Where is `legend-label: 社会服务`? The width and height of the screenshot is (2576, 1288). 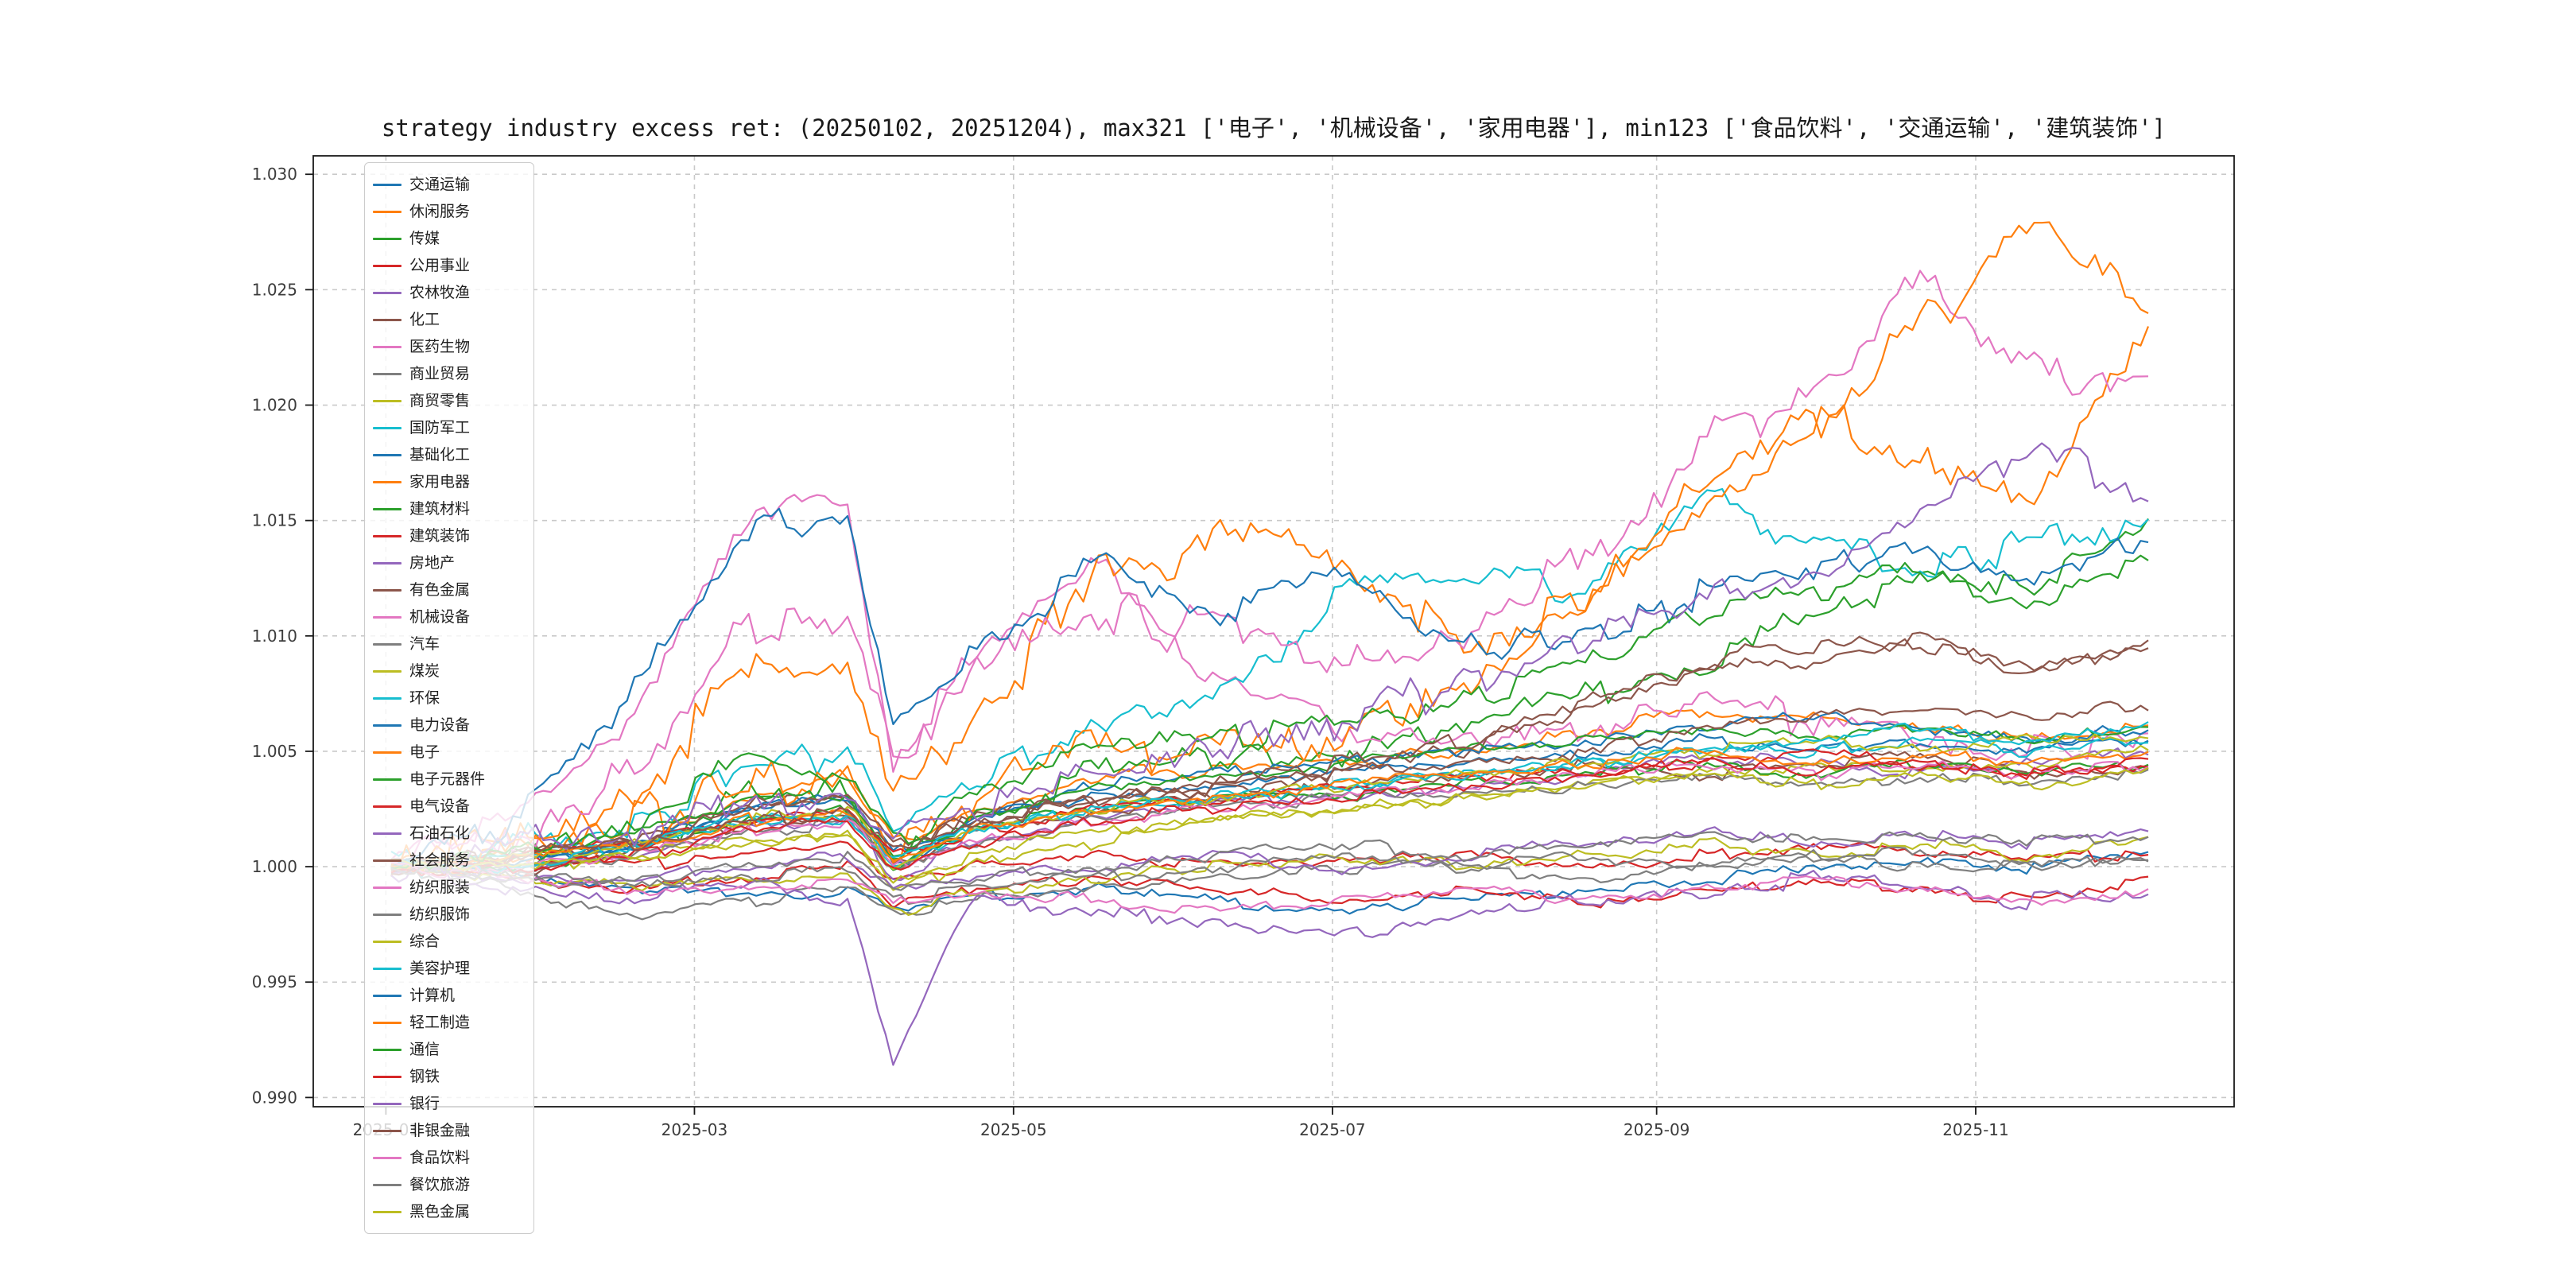
legend-label: 社会服务 is located at coordinates (440, 860).